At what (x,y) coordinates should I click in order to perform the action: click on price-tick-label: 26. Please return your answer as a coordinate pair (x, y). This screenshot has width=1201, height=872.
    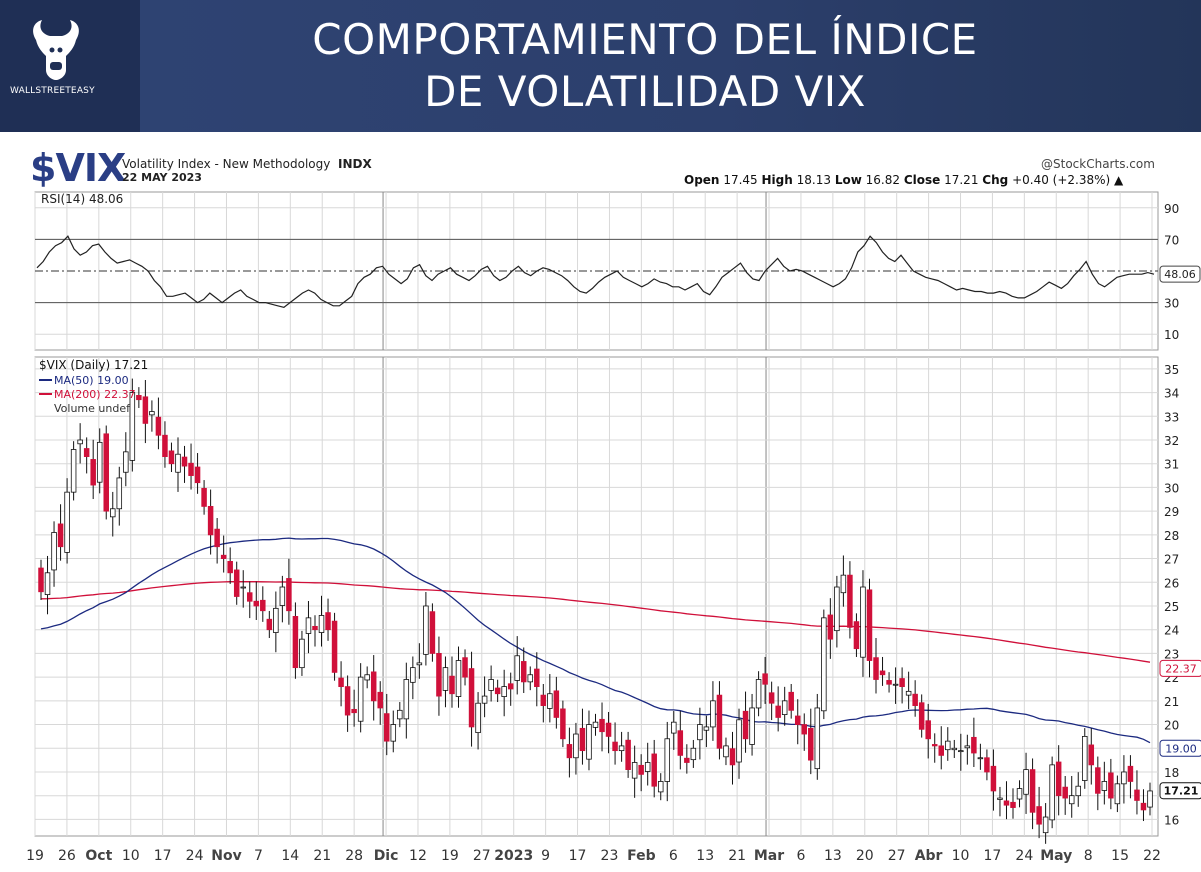
    Looking at the image, I should click on (1171, 583).